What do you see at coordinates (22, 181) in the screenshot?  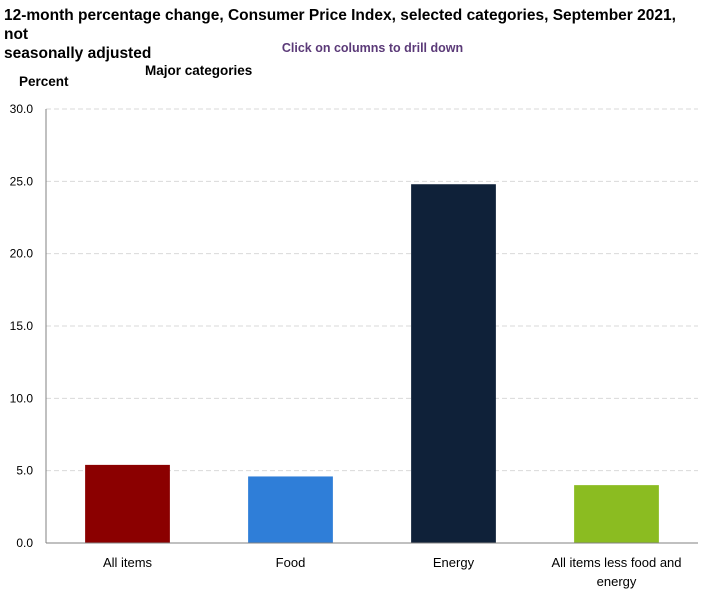 I see `y-tick-label: 25.0` at bounding box center [22, 181].